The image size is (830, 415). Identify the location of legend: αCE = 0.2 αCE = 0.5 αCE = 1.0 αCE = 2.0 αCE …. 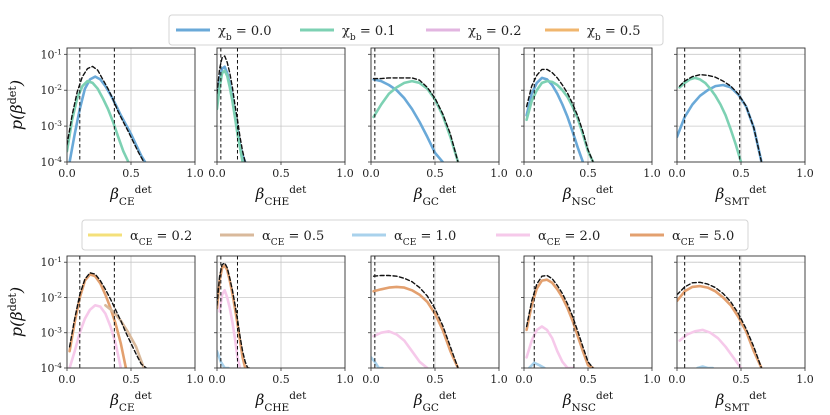
(415, 235).